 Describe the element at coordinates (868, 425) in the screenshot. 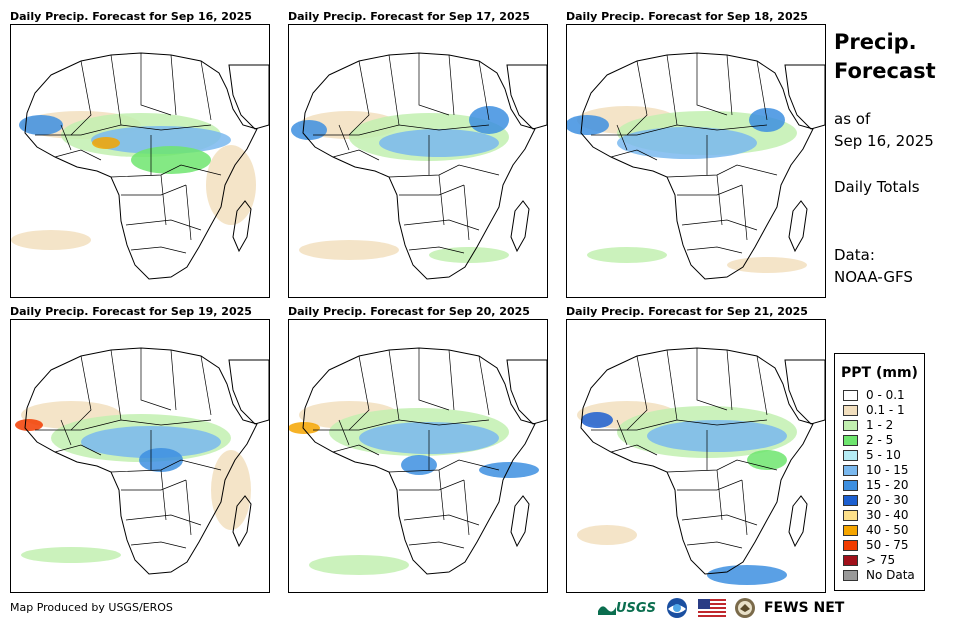

I see `legend-item: 1 - 2` at that location.